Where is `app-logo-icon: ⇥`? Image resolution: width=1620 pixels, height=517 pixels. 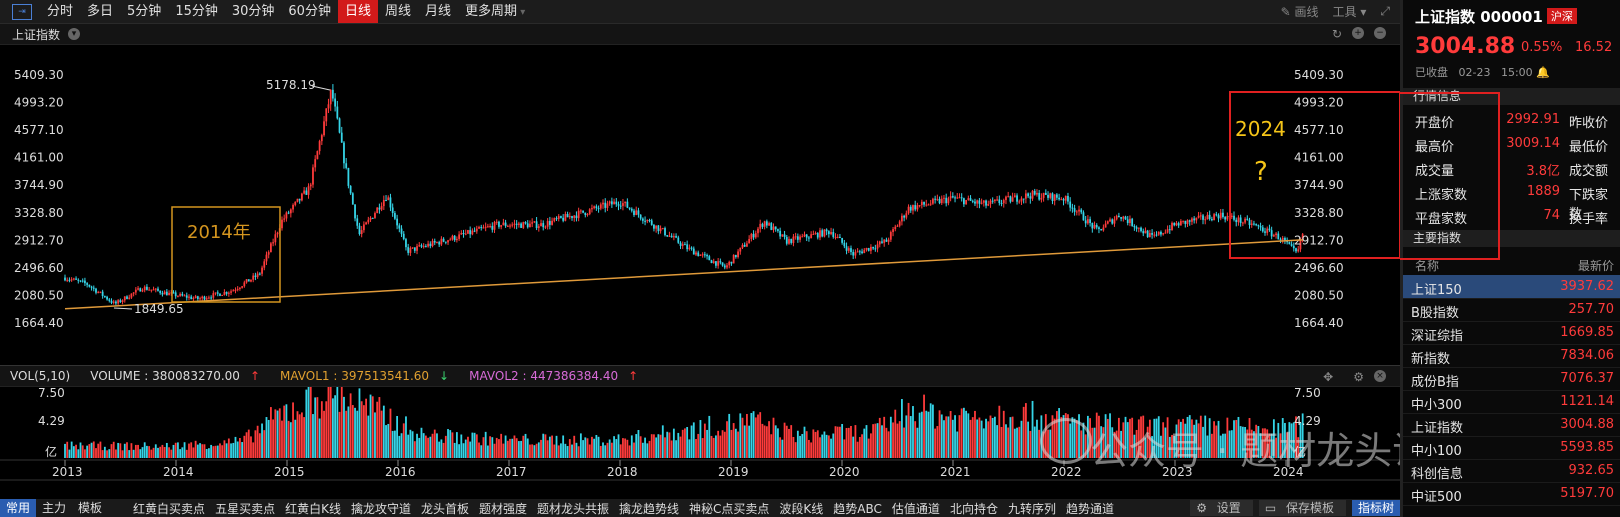
app-logo-icon: ⇥ is located at coordinates (22, 11).